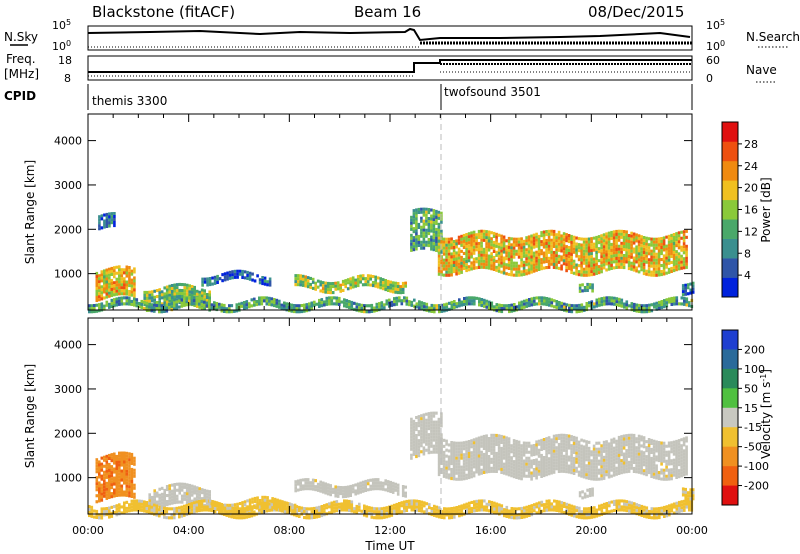 Image resolution: width=800 pixels, height=554 pixels. What do you see at coordinates (715, 25) in the screenshot?
I see `nsearch-tick-top: 105` at bounding box center [715, 25].